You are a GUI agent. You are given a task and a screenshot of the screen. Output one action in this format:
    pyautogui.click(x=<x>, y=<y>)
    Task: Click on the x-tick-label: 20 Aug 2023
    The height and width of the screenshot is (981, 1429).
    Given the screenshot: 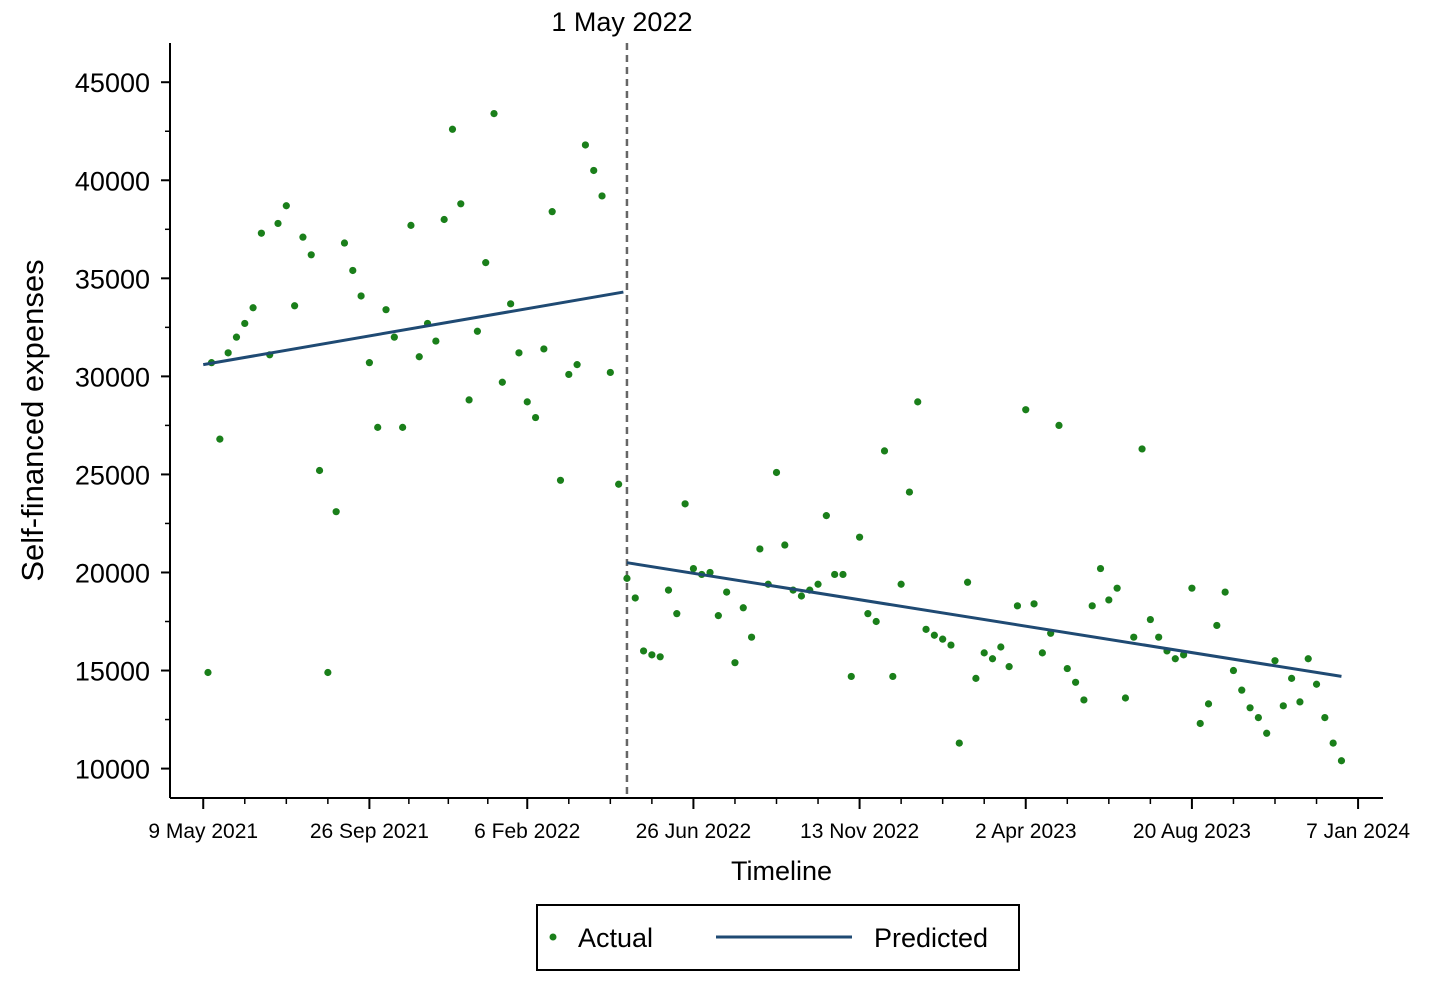 What is the action you would take?
    pyautogui.click(x=1192, y=831)
    